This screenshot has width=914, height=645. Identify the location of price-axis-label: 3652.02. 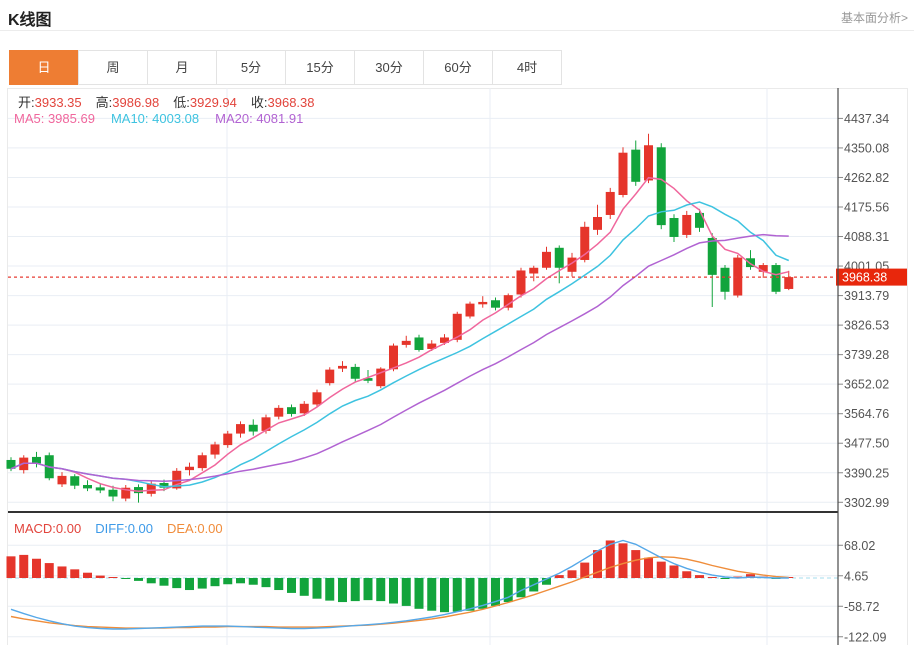
(866, 385).